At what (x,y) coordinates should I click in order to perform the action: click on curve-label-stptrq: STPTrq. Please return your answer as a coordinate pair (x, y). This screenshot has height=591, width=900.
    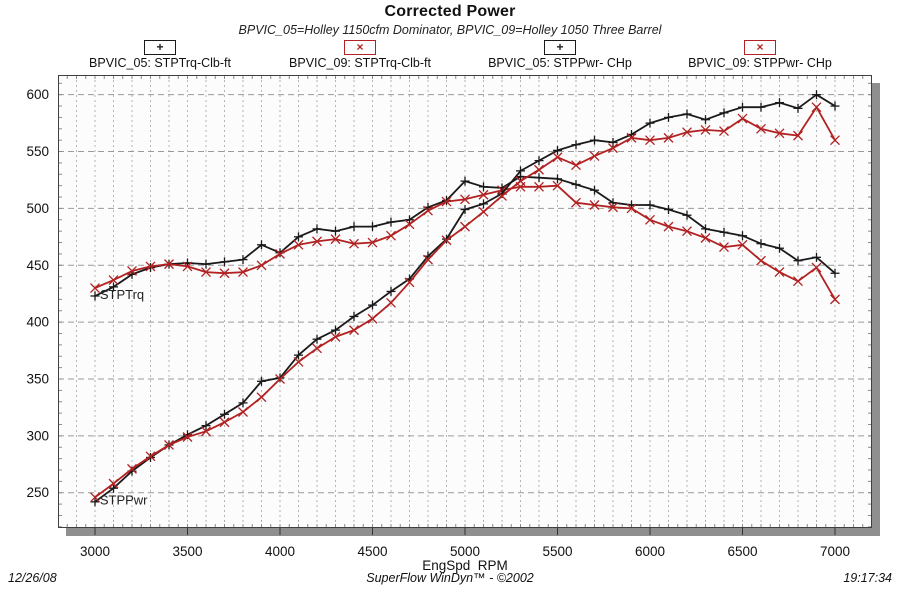
    Looking at the image, I should click on (122, 294).